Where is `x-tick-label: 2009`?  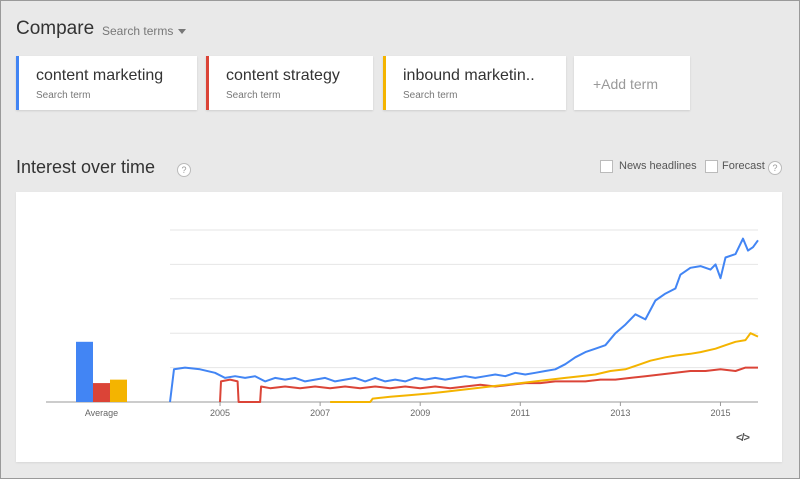 x-tick-label: 2009 is located at coordinates (420, 413).